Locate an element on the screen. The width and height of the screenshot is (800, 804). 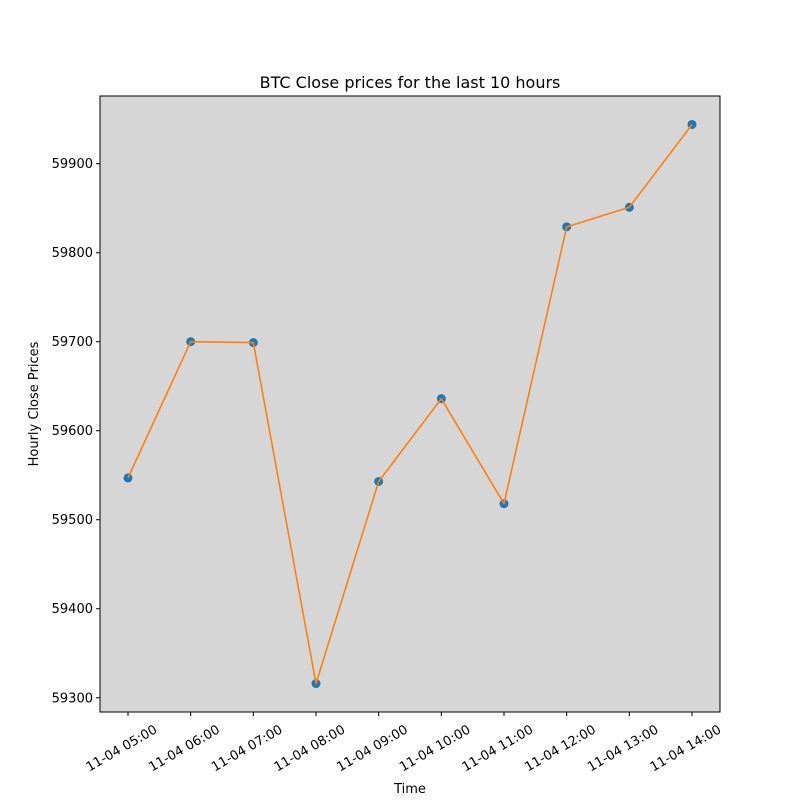
y-axis-label: Hourly Close Prices is located at coordinates (34, 403).